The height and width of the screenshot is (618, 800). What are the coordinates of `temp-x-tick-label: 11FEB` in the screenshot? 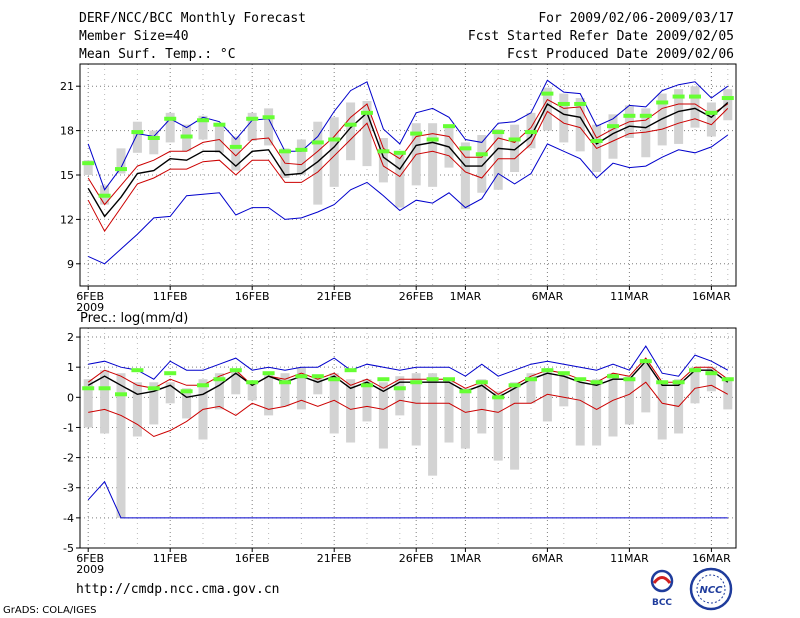 It's located at (170, 296).